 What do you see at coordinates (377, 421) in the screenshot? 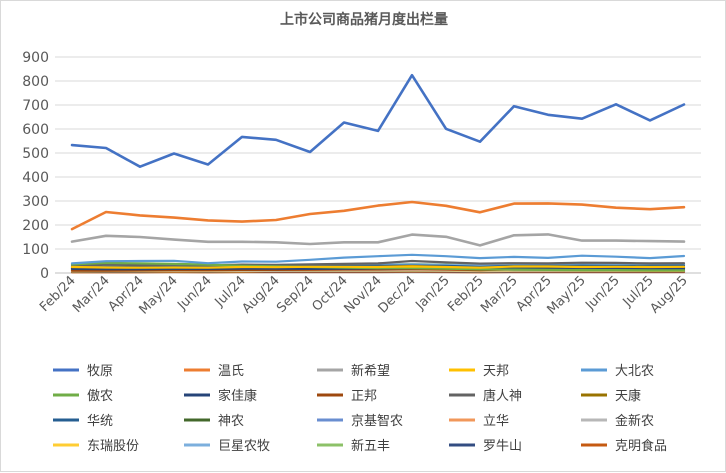
I see `legend-label: 京基智农` at bounding box center [377, 421].